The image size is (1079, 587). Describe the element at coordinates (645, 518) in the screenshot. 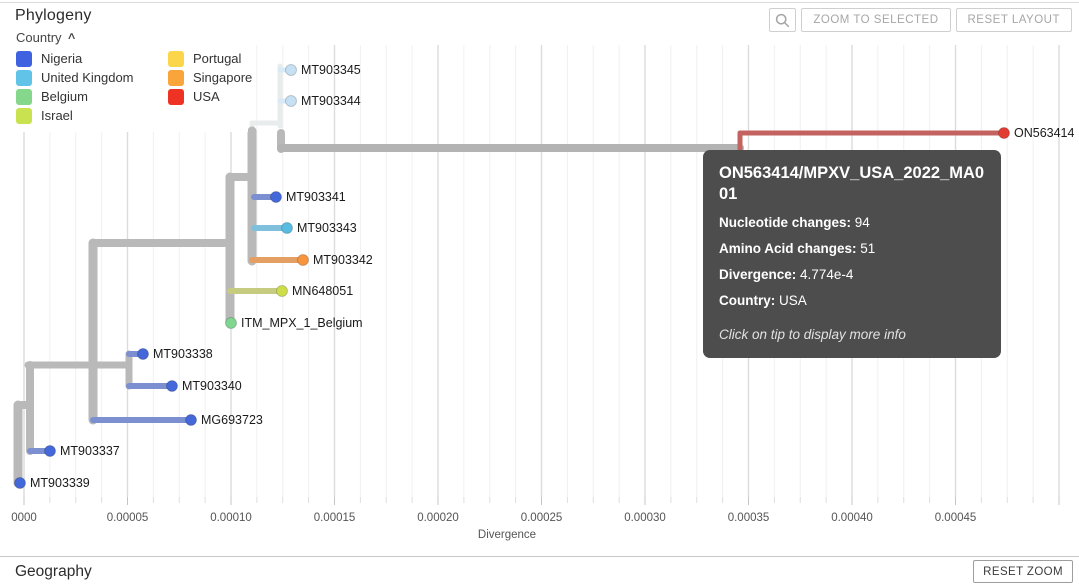

I see `axis-tick-label: 0.00030` at that location.